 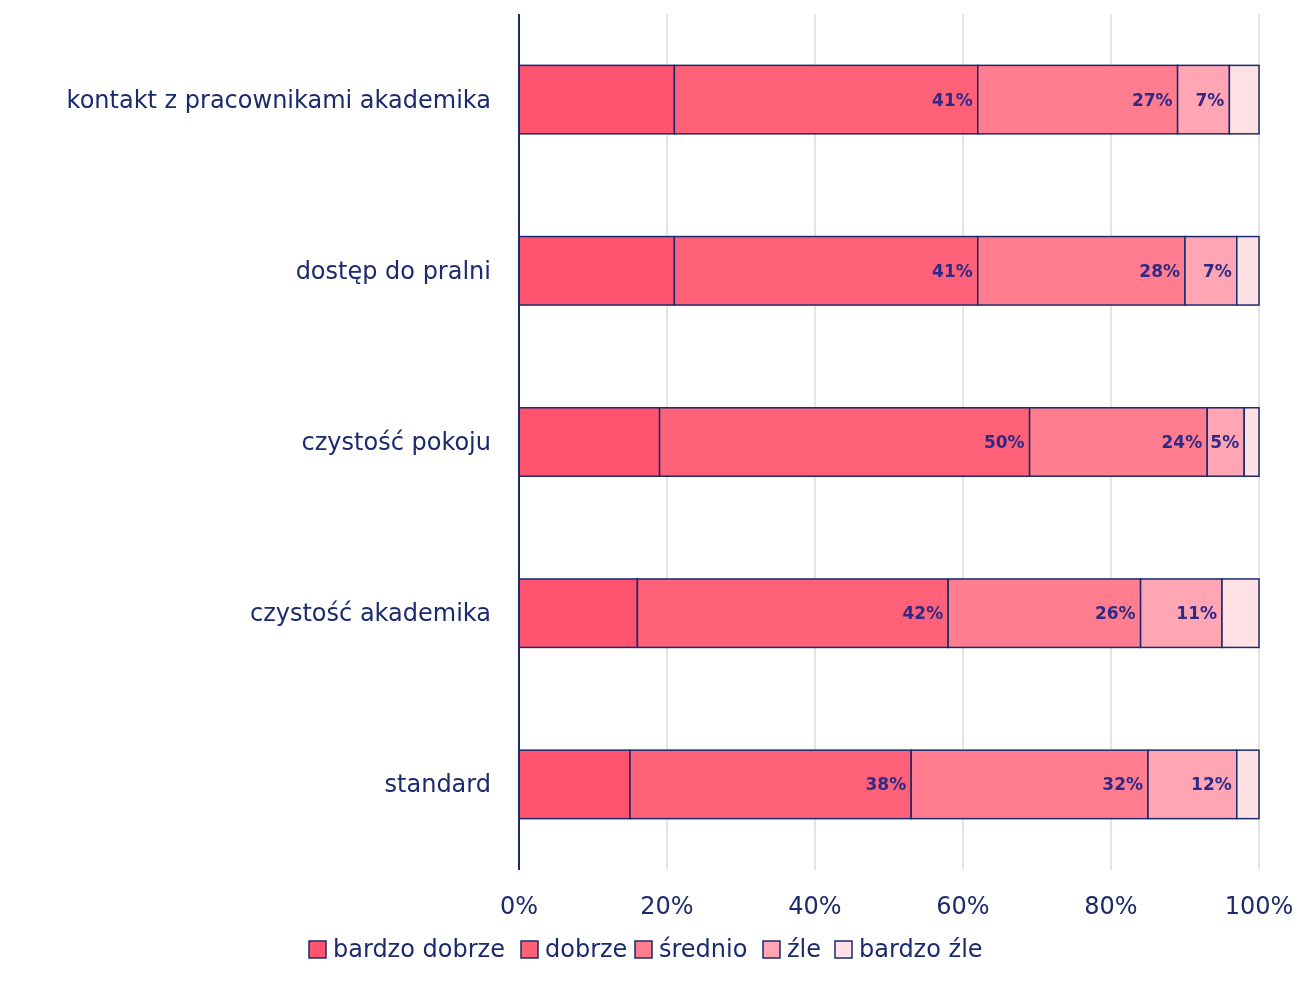 I want to click on y-tick-label: czystość pokoju, so click(x=396, y=442).